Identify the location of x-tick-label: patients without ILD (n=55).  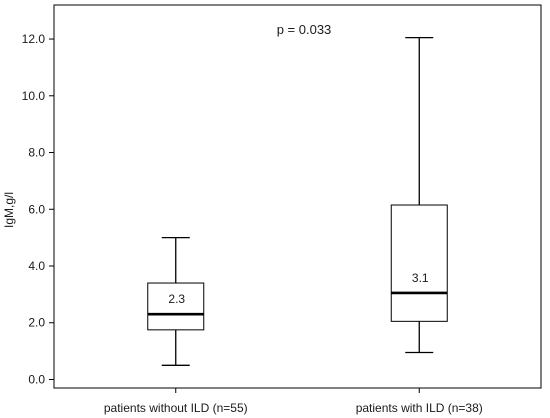
(176, 408).